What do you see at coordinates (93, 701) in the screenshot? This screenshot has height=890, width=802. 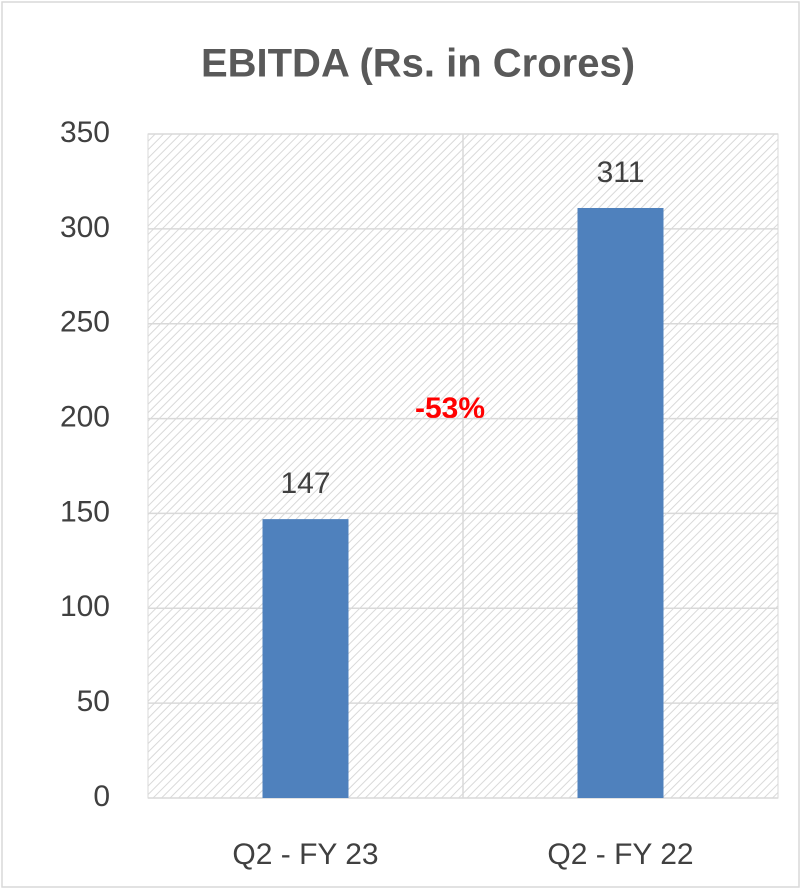 I see `y-tick-label: 50` at bounding box center [93, 701].